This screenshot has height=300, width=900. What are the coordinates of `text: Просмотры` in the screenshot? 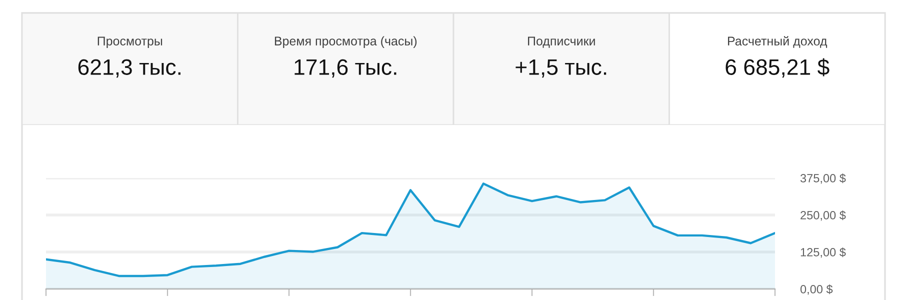 It's located at (130, 42).